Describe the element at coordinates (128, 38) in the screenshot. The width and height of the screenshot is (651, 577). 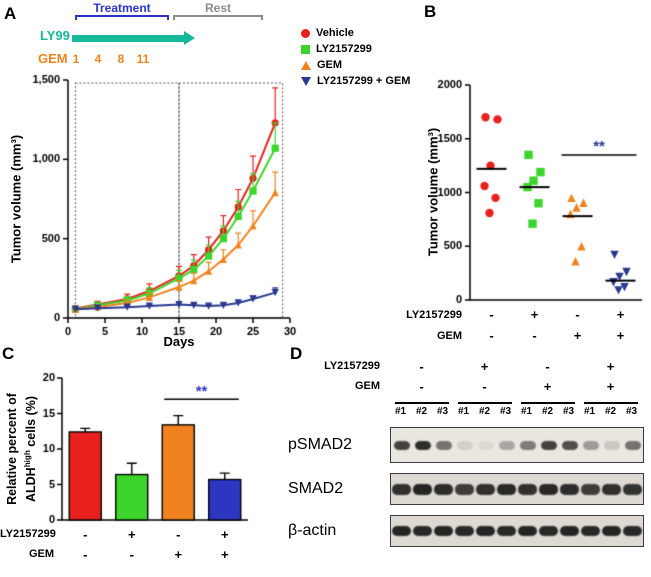
I see `ly99-treatment-arrow` at that location.